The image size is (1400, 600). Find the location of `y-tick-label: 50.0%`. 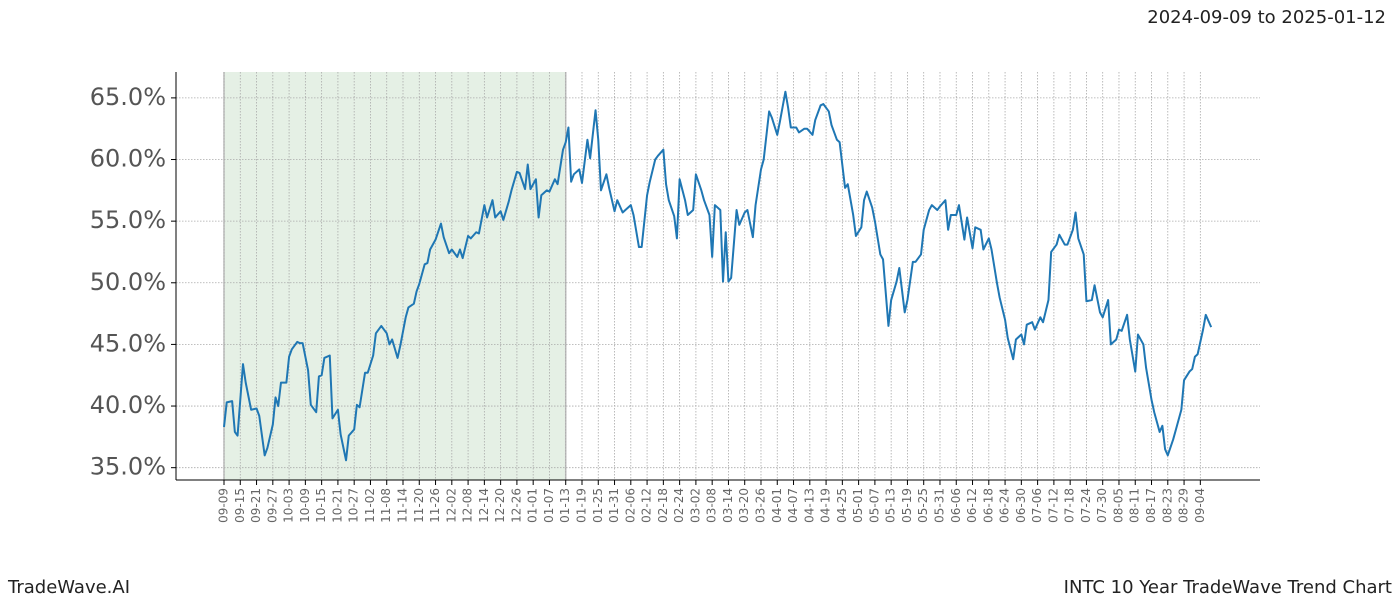

y-tick-label: 50.0% is located at coordinates (128, 282).